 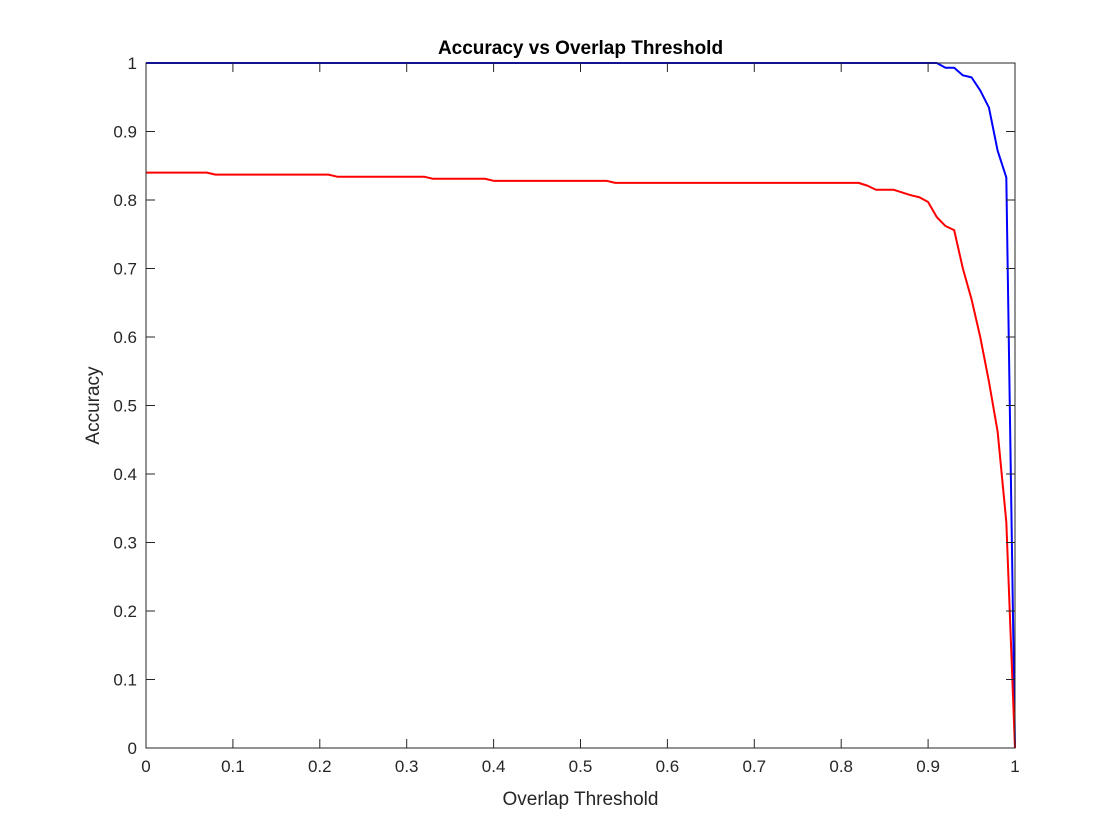 What do you see at coordinates (125, 680) in the screenshot?
I see `y-tick-label: 0.1` at bounding box center [125, 680].